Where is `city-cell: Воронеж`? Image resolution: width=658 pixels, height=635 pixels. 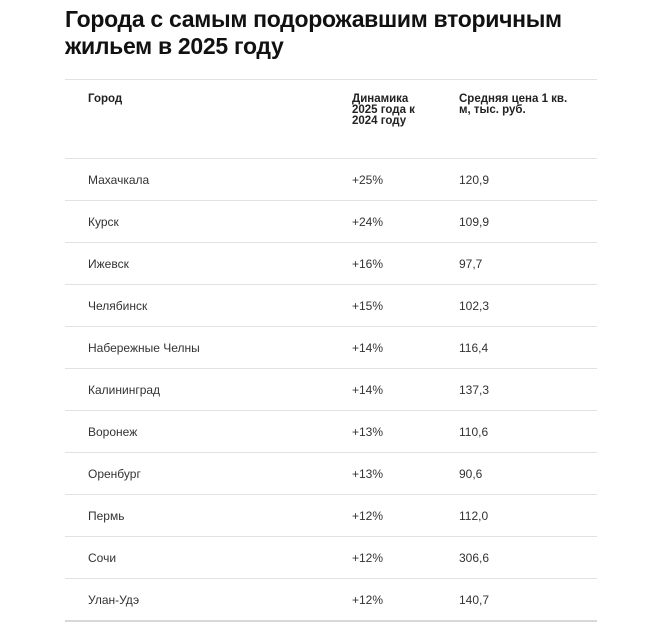 city-cell: Воронеж is located at coordinates (113, 432).